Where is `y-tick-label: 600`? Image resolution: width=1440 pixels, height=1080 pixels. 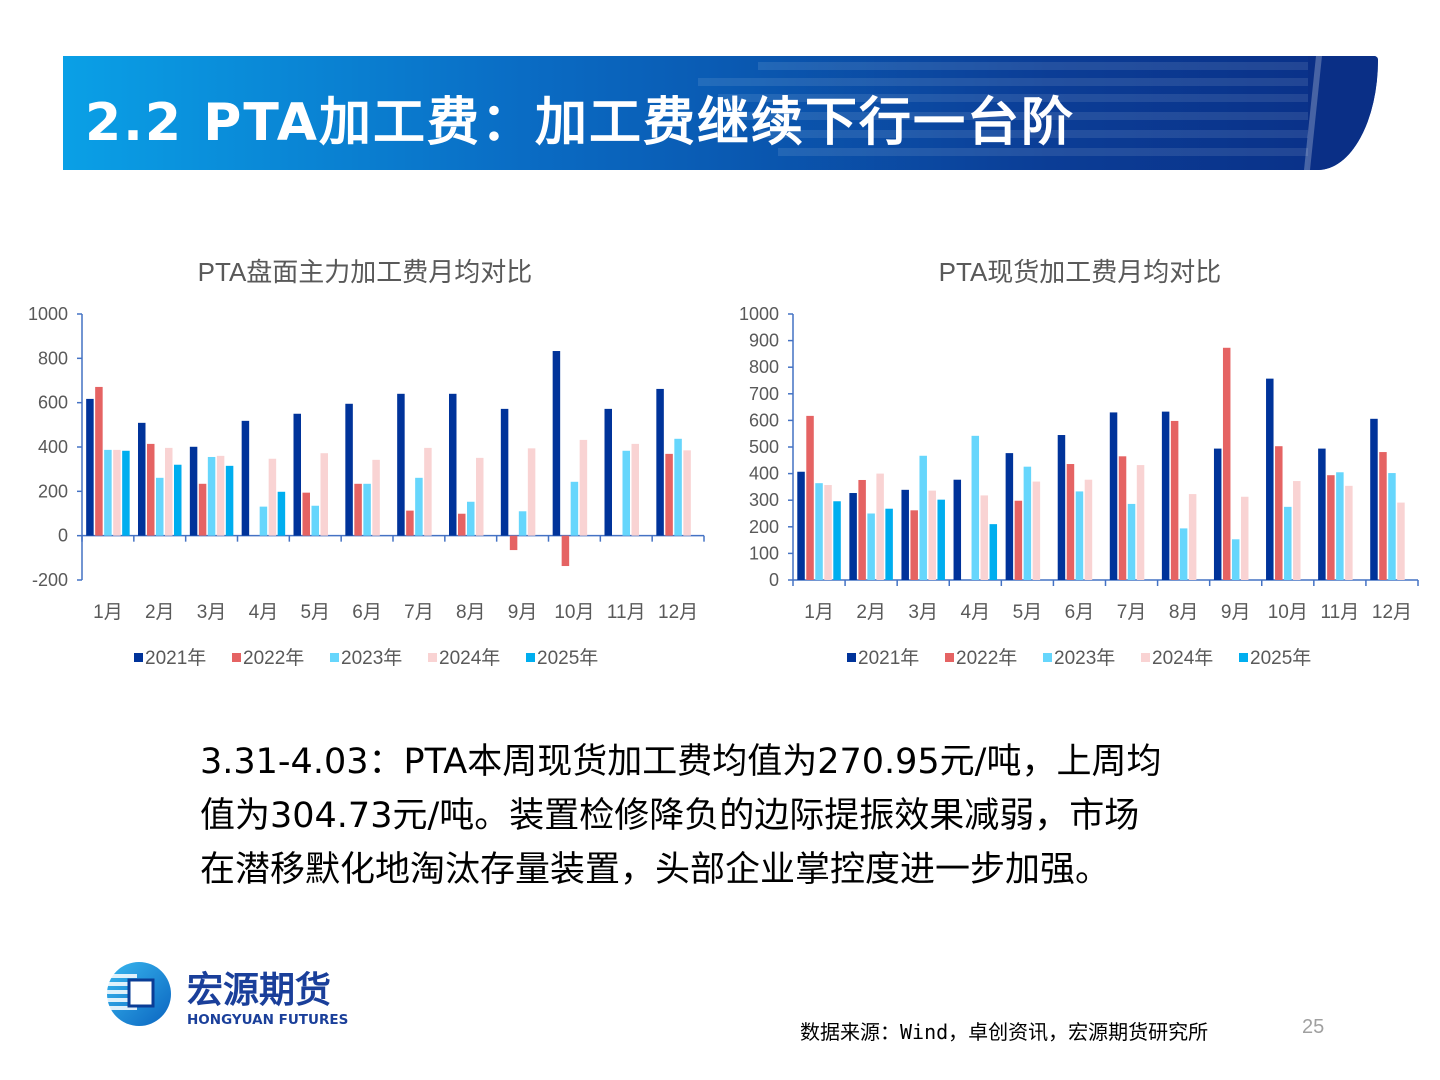
y-tick-label: 600 is located at coordinates (764, 420).